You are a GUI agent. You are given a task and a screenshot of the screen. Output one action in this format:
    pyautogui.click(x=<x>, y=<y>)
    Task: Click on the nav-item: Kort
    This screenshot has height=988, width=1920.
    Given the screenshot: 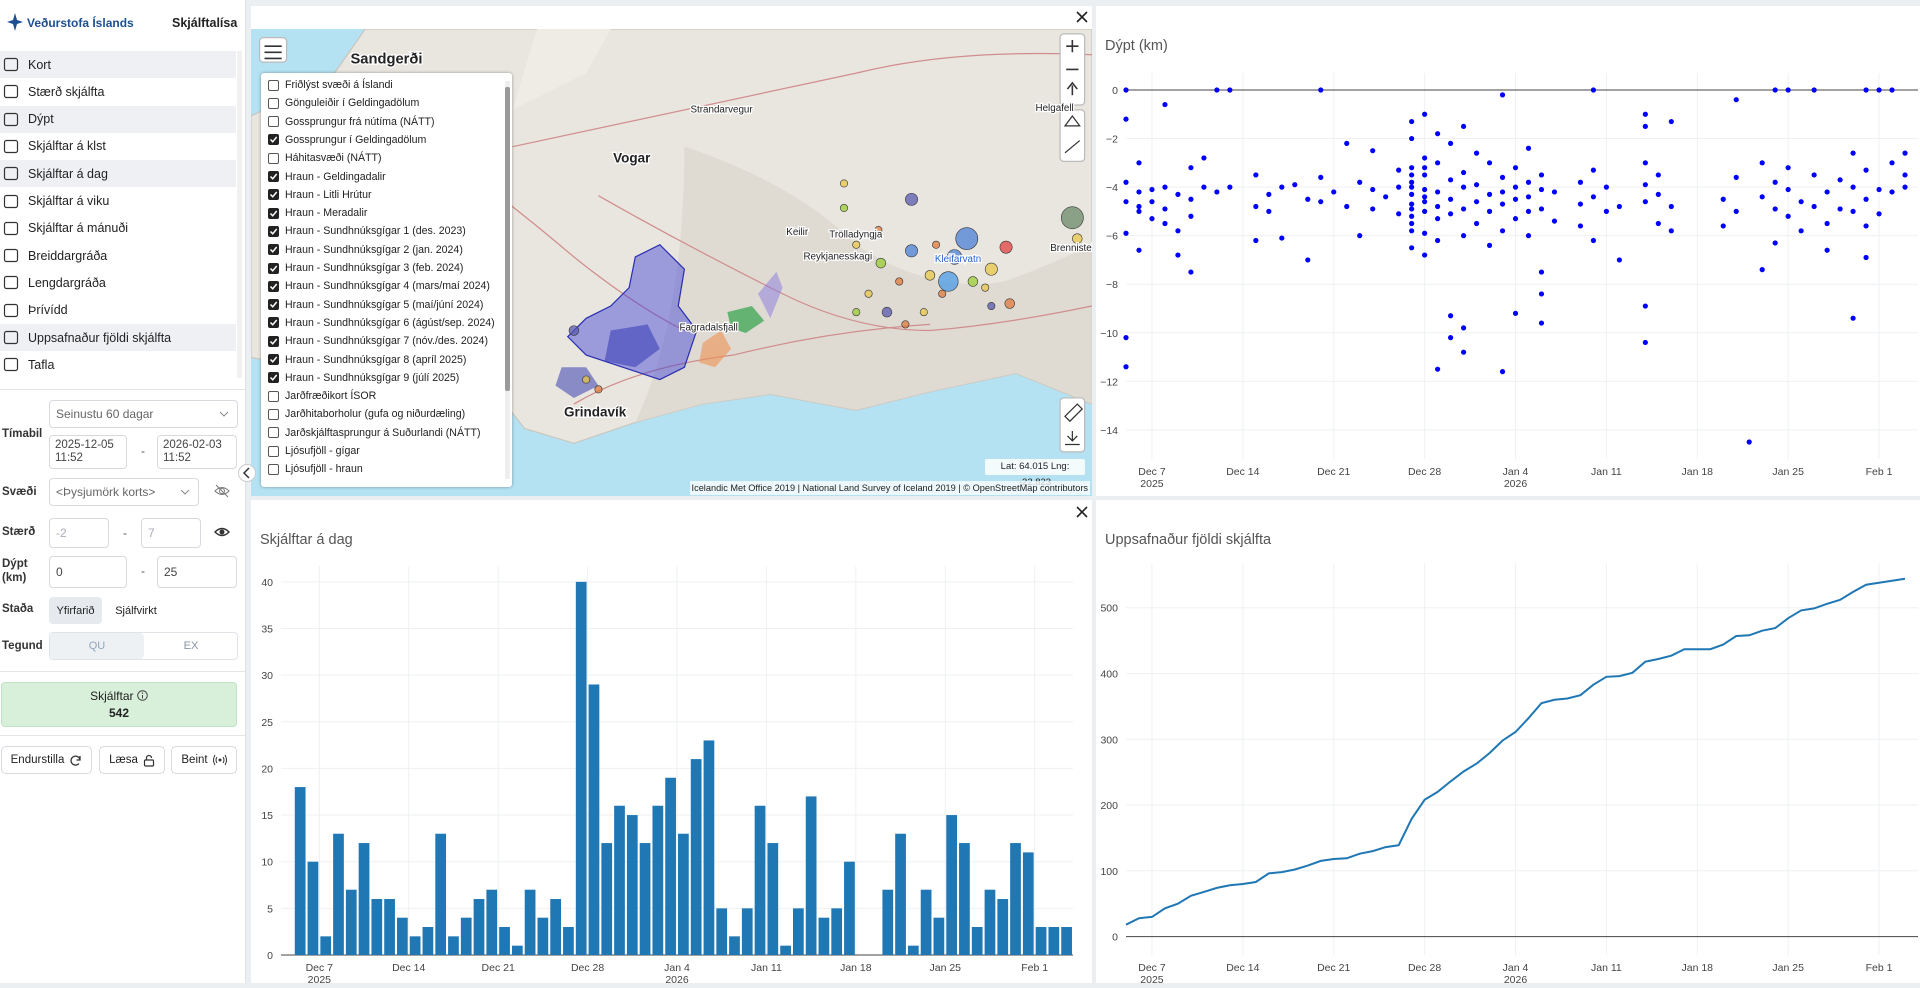 What is the action you would take?
    pyautogui.click(x=118, y=64)
    